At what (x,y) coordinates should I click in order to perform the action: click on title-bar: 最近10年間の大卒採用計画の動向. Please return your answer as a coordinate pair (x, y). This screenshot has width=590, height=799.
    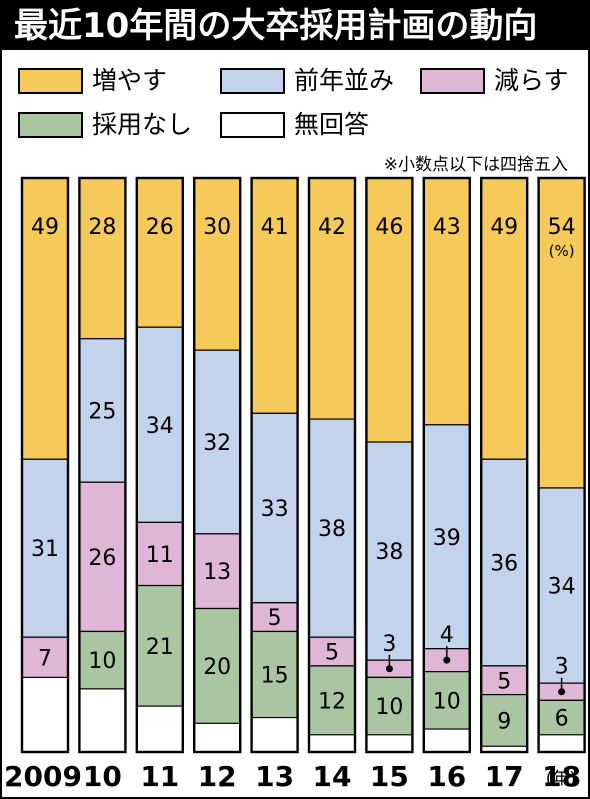
    Looking at the image, I should click on (295, 26).